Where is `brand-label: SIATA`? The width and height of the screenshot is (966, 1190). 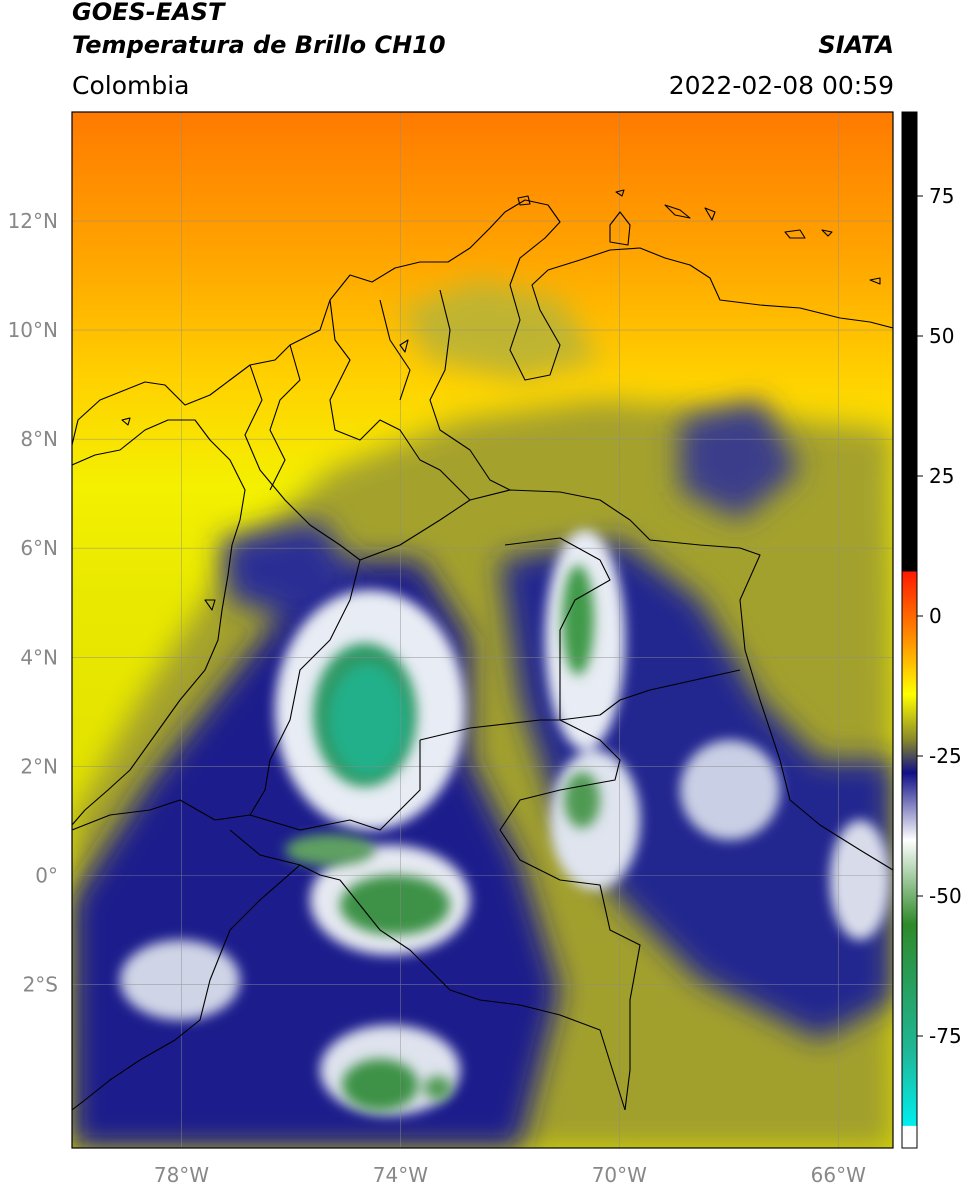 brand-label: SIATA is located at coordinates (856, 45).